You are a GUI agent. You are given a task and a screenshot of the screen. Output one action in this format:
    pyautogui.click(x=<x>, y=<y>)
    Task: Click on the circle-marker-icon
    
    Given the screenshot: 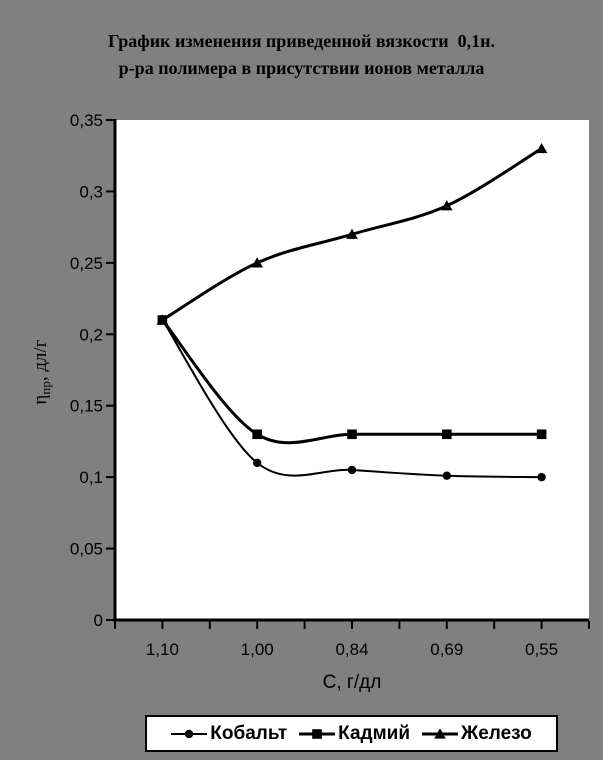 What is the action you would take?
    pyautogui.click(x=189, y=733)
    